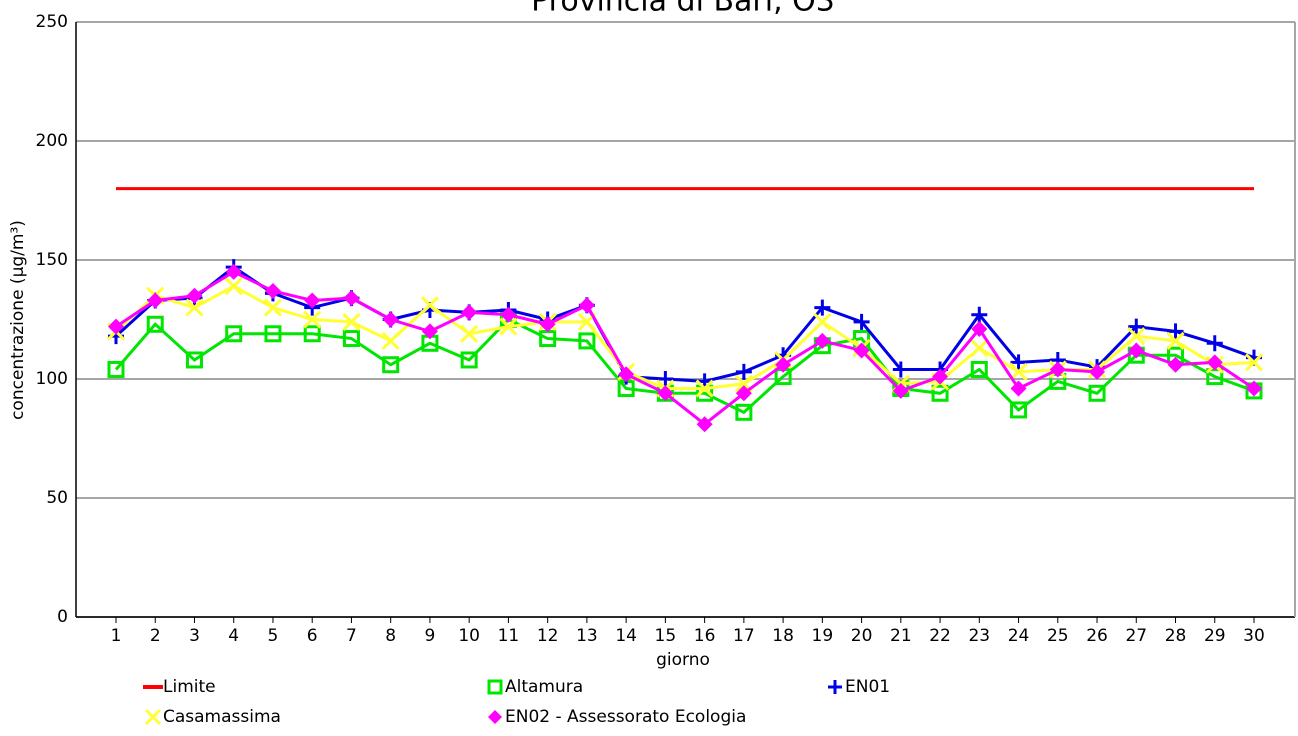 This screenshot has height=736, width=1298. I want to click on y-axis-label: concentrazione (µg/m³), so click(18, 320).